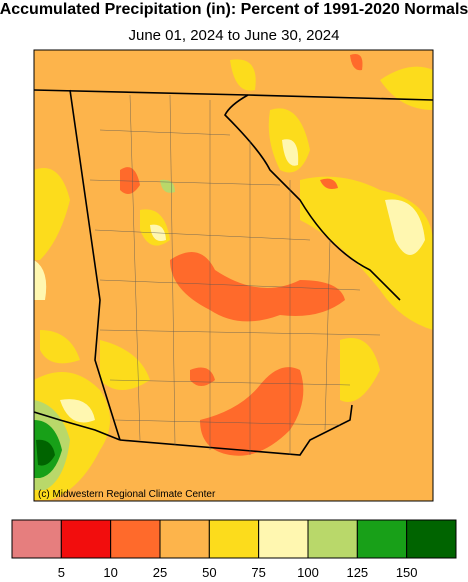  I want to click on legend: 5 10 25 50 75 100 125 150, so click(234, 549).